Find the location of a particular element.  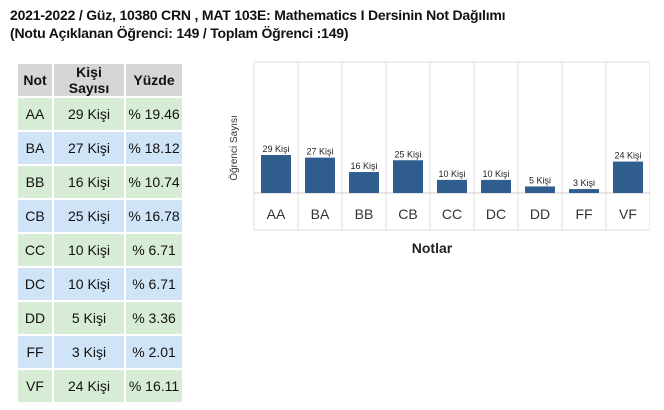

table-row: BB 16 Kişi % 10.74 is located at coordinates (100, 182).